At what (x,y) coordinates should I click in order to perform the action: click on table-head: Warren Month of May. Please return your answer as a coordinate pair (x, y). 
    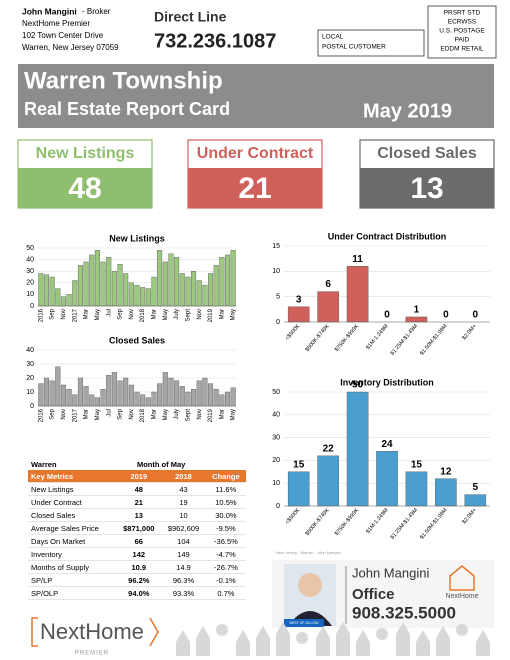
    Looking at the image, I should click on (137, 464).